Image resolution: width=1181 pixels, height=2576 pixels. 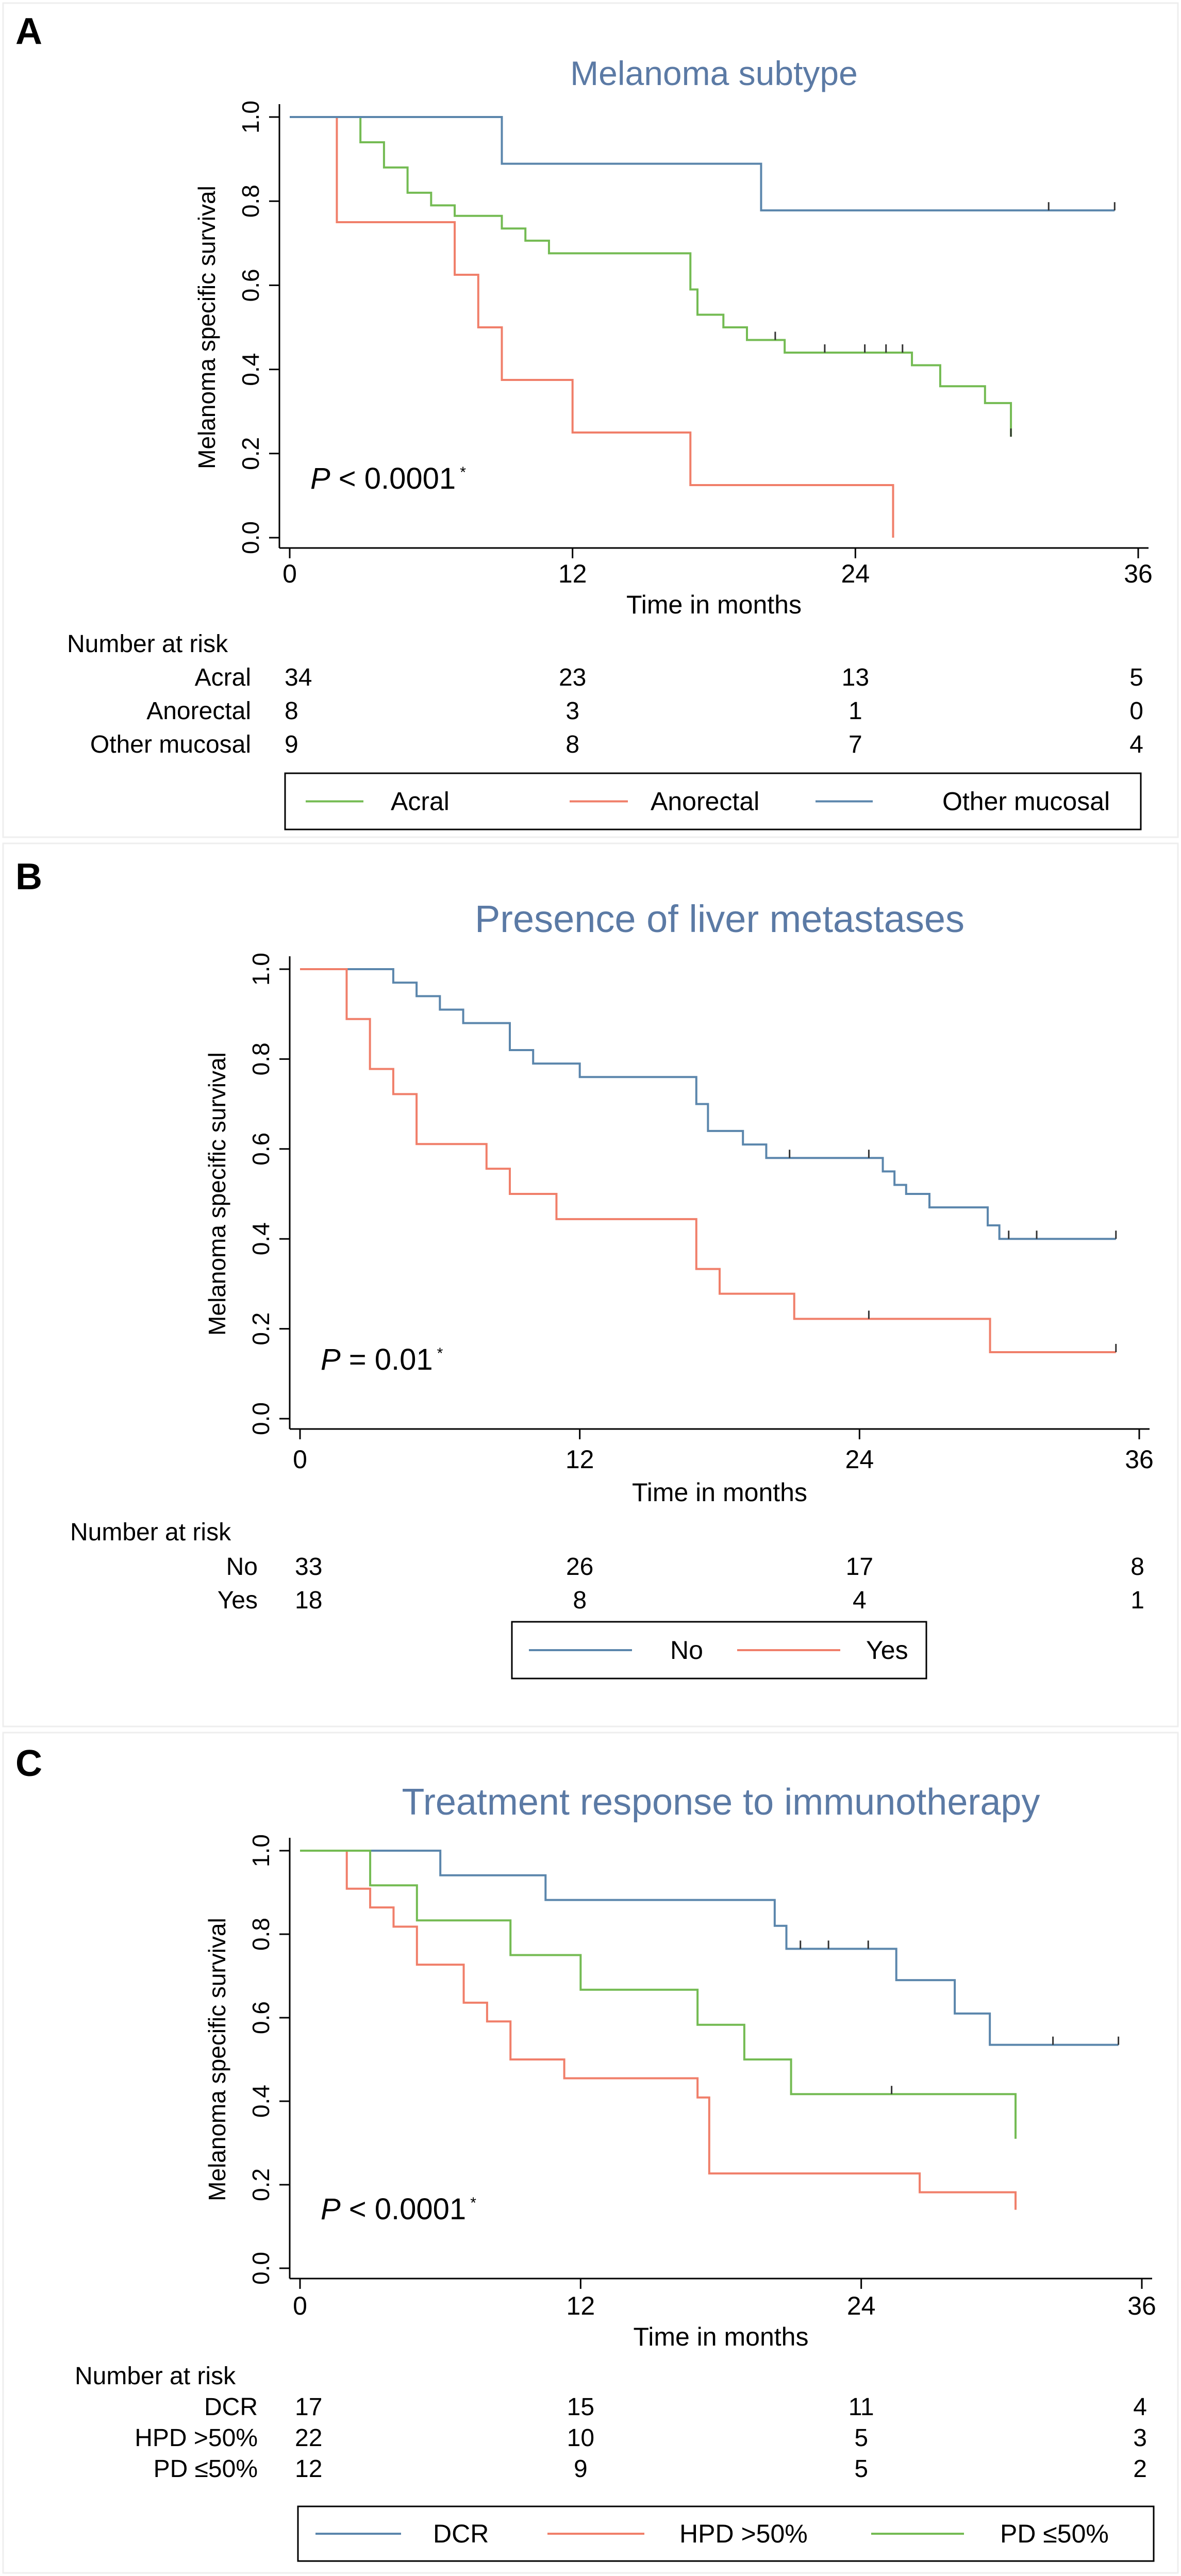 I want to click on y-tick-label: 0.6, so click(x=260, y=2018).